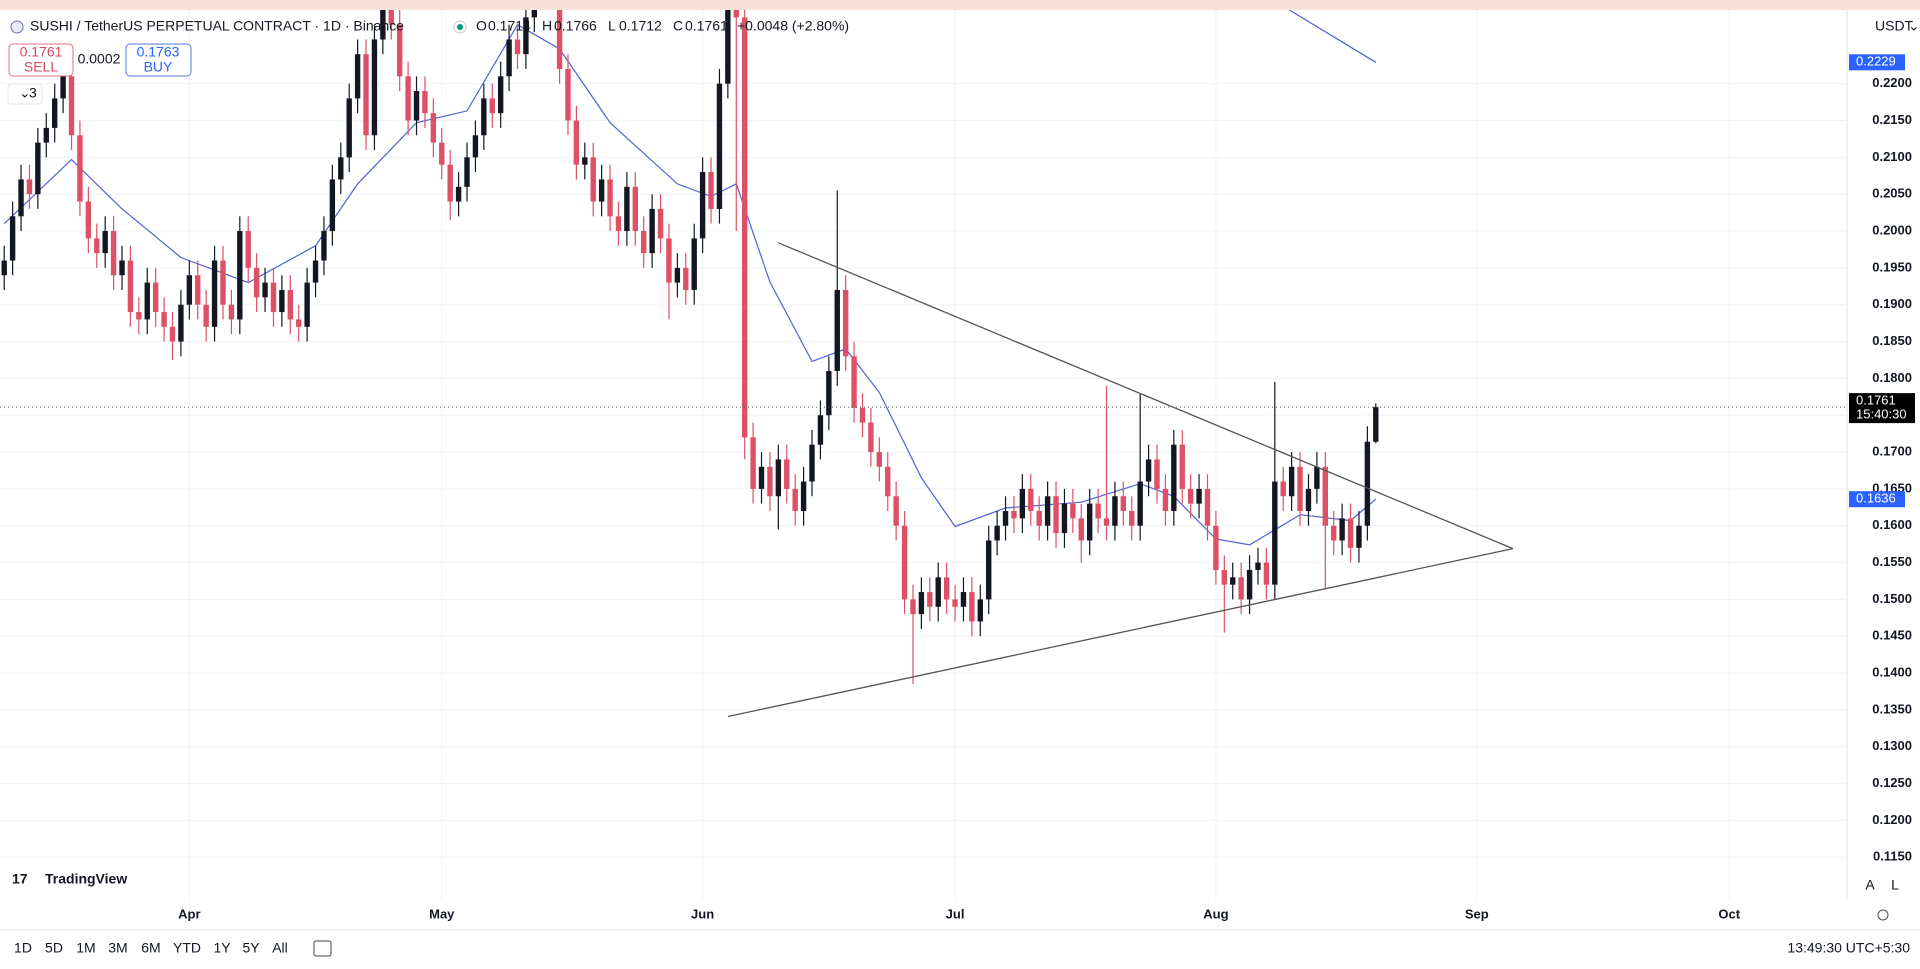  Describe the element at coordinates (187, 948) in the screenshot. I see `range-button: YTD` at that location.